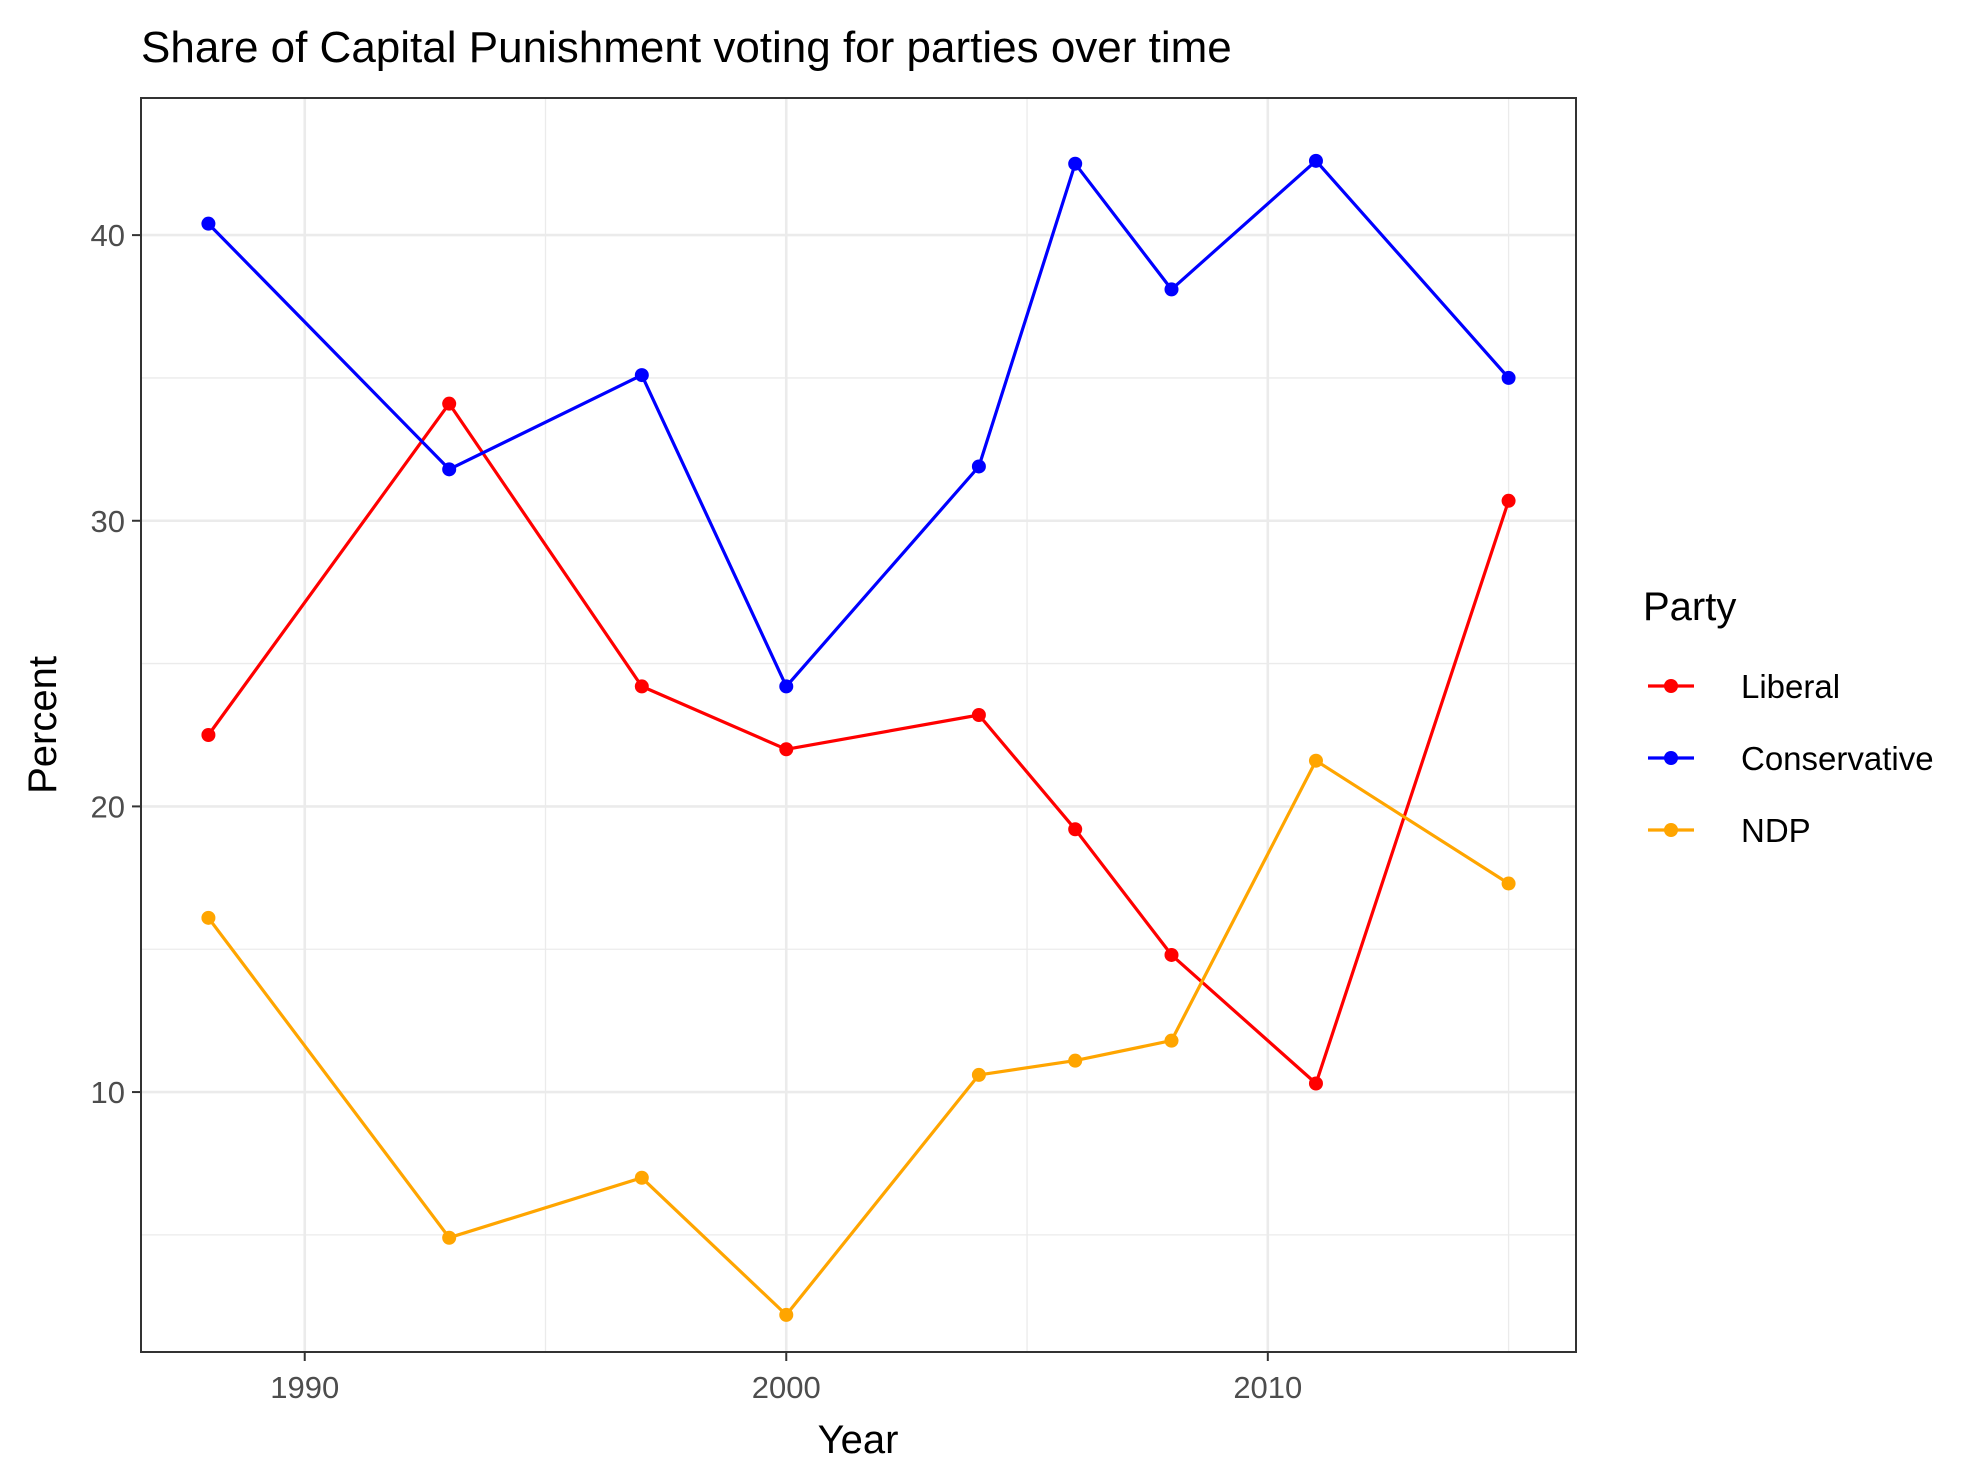  What do you see at coordinates (1729, 830) in the screenshot?
I see `legend-item-ndp: NDP` at bounding box center [1729, 830].